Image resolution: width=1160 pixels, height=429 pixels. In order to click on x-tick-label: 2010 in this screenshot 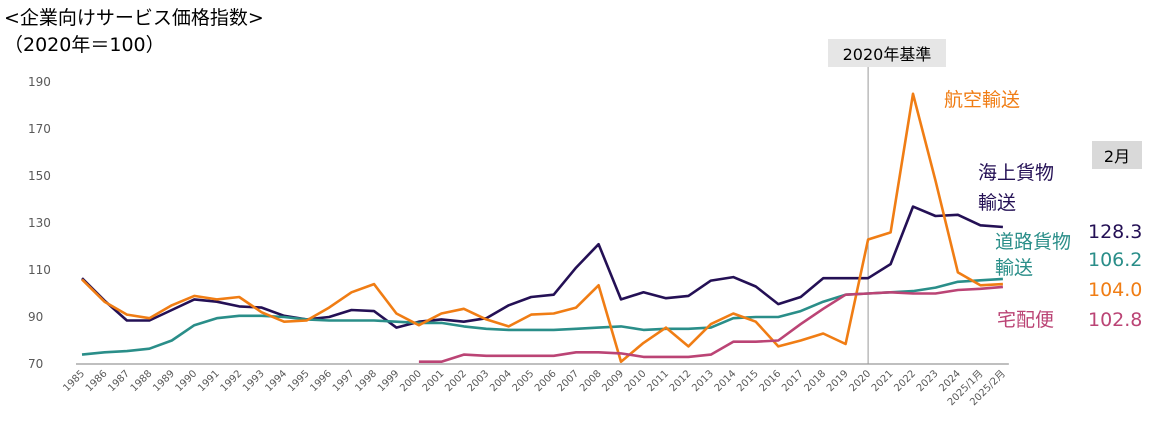, I will do `click(636, 381)`.